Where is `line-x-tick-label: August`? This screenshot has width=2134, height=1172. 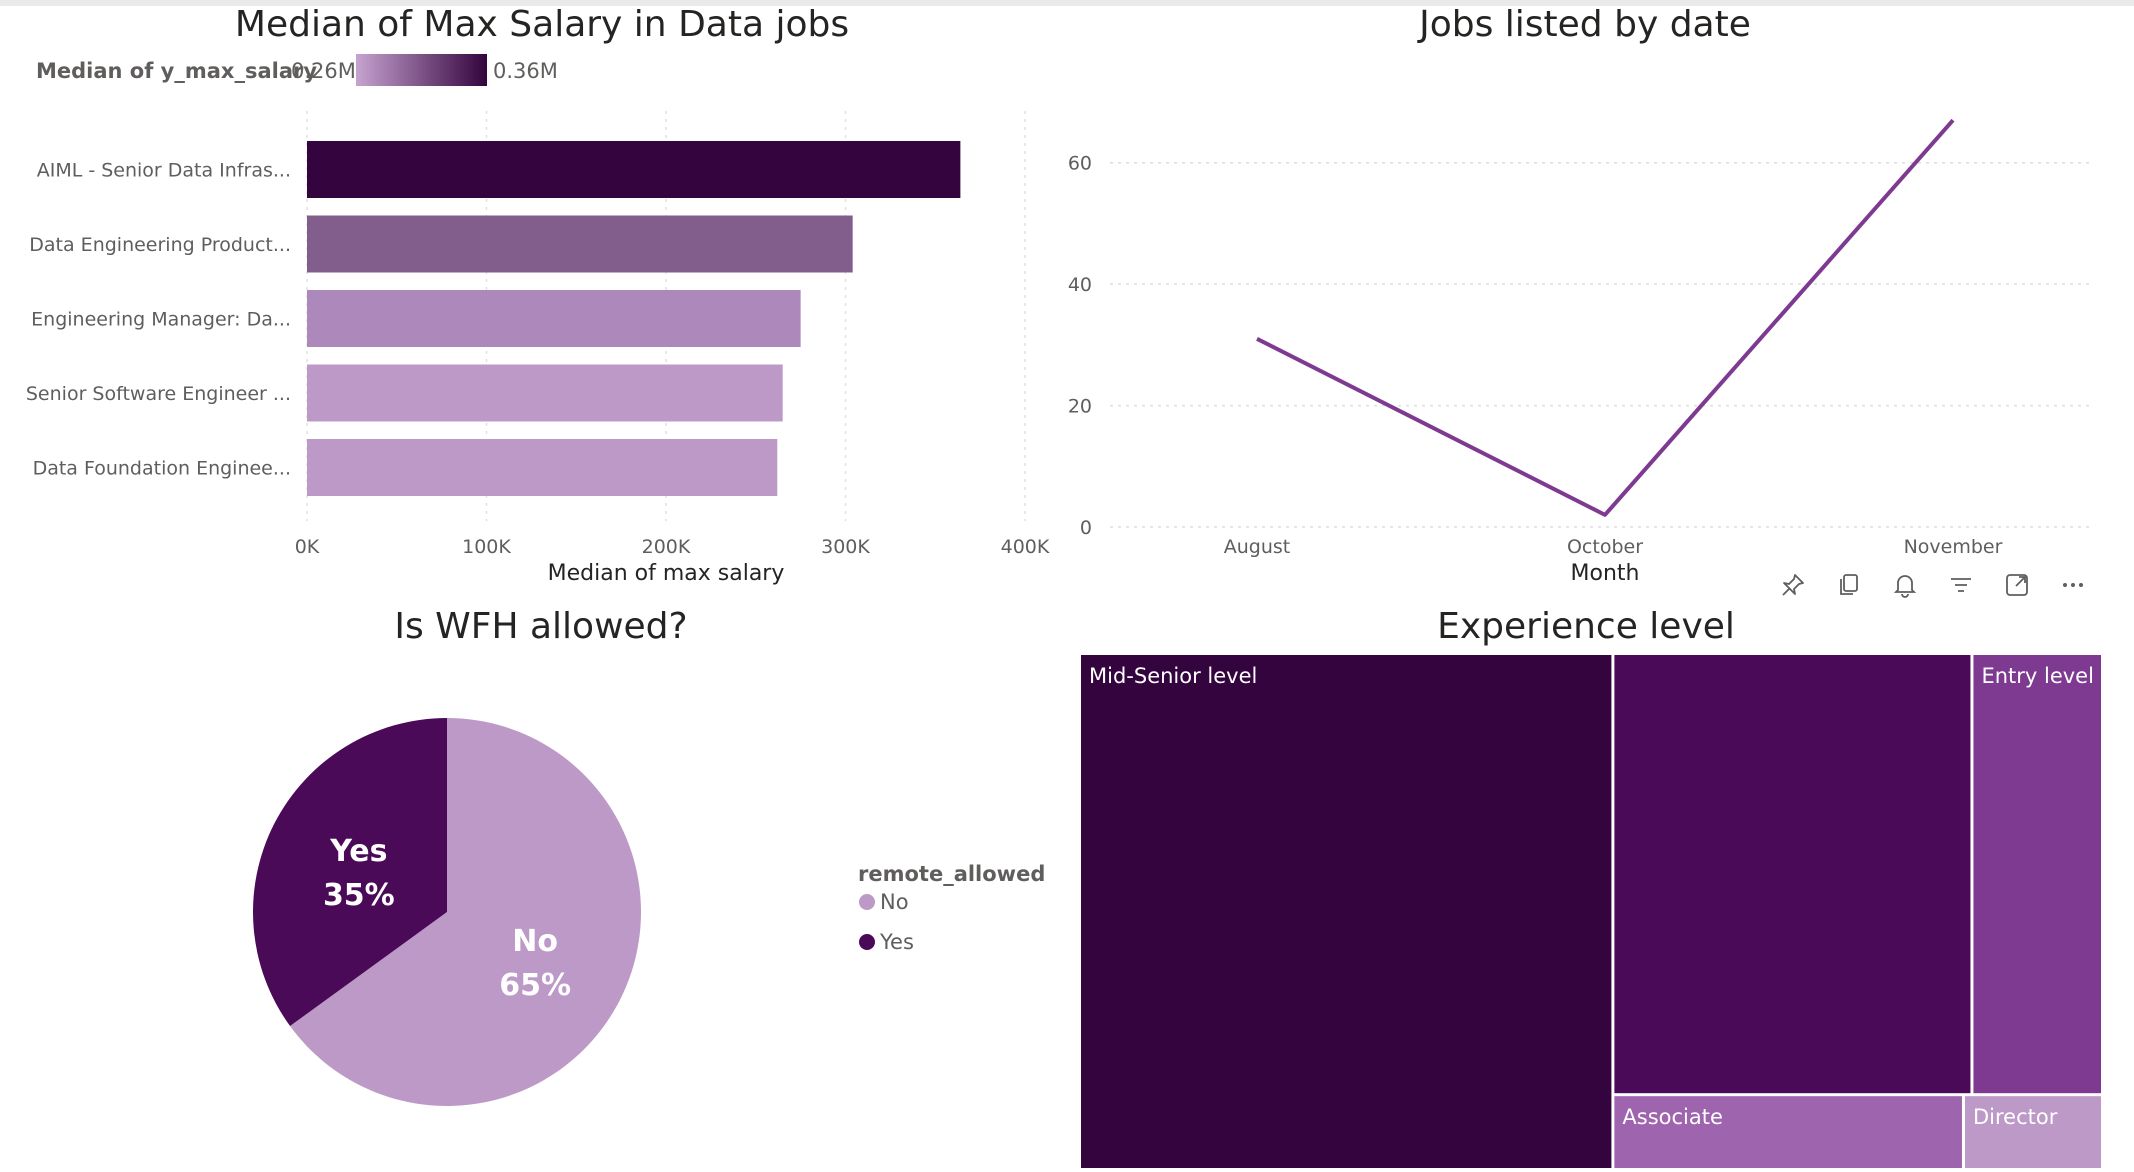 line-x-tick-label: August is located at coordinates (1257, 547).